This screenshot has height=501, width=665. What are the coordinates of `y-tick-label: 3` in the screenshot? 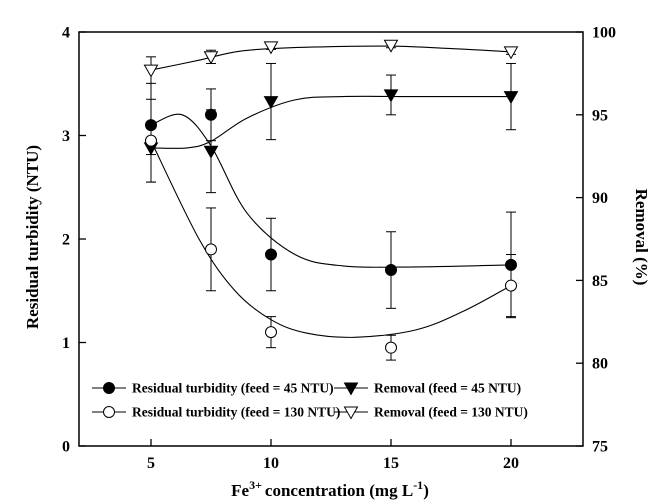 It's located at (66, 136).